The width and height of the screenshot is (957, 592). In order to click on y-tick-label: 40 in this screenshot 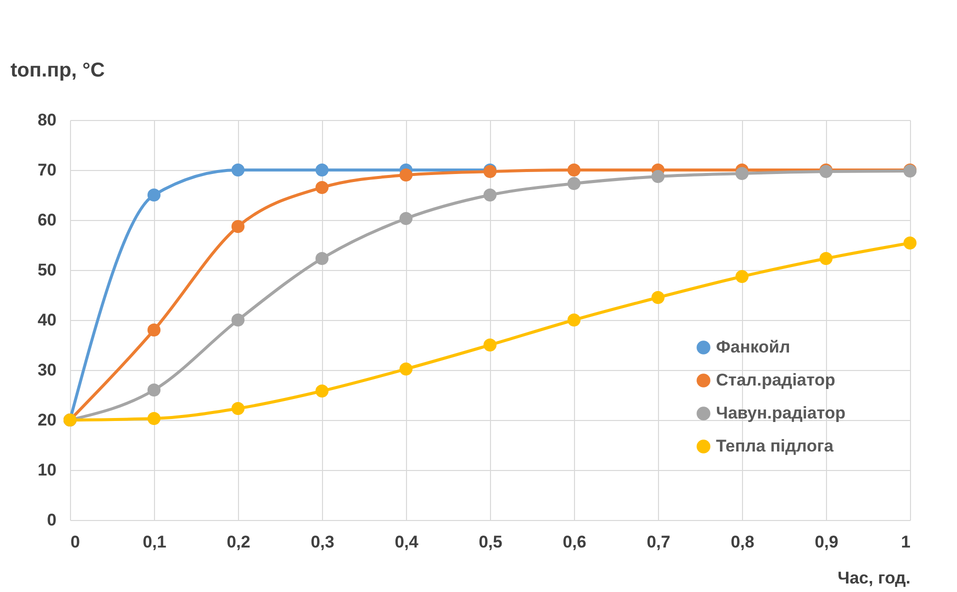, I will do `click(47, 320)`.